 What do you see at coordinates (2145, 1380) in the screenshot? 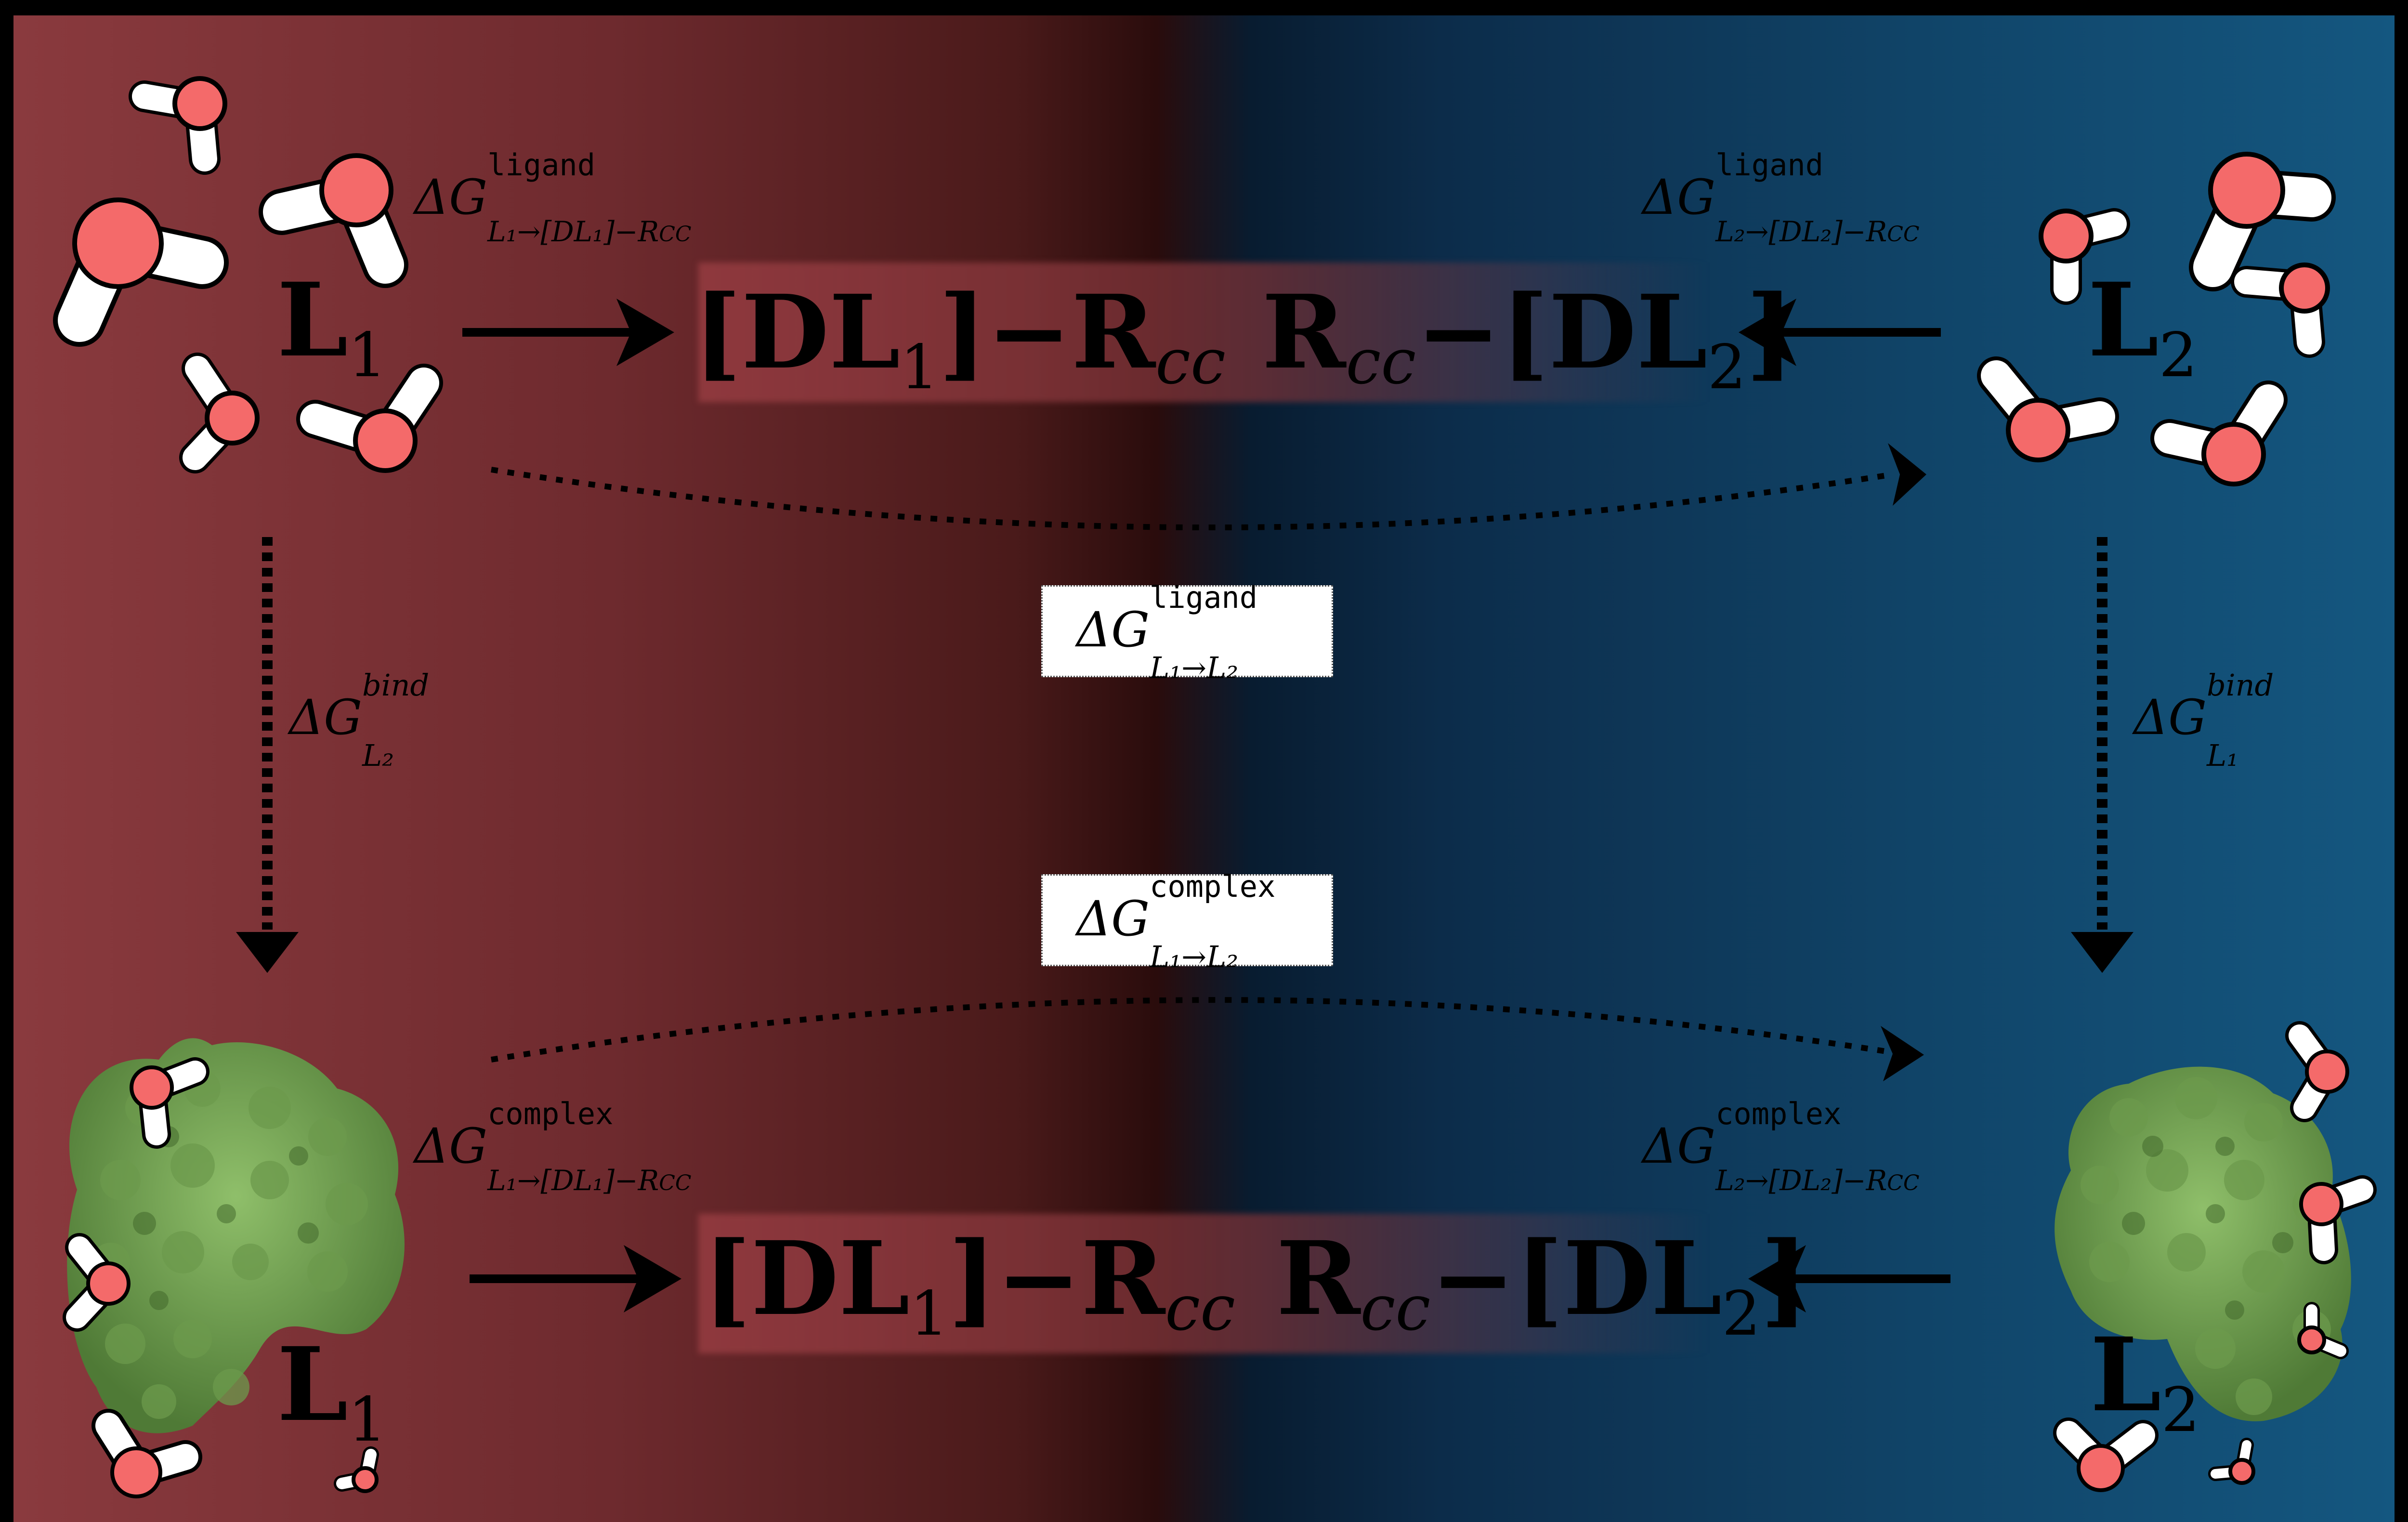
I see `bottom-right-ligand-label: L2` at bounding box center [2145, 1380].